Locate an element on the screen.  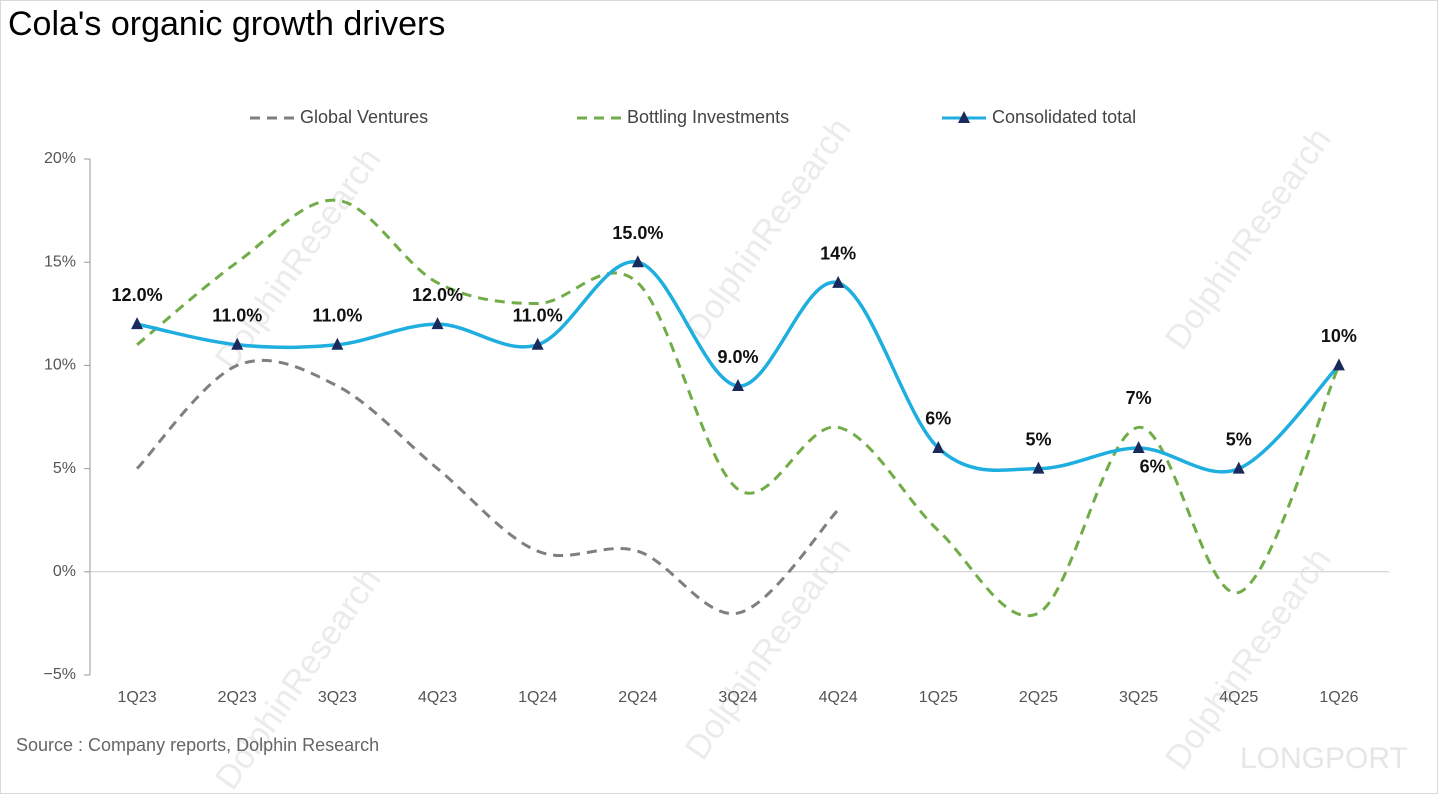
x-tick-label: 3Q25 is located at coordinates (1138, 697).